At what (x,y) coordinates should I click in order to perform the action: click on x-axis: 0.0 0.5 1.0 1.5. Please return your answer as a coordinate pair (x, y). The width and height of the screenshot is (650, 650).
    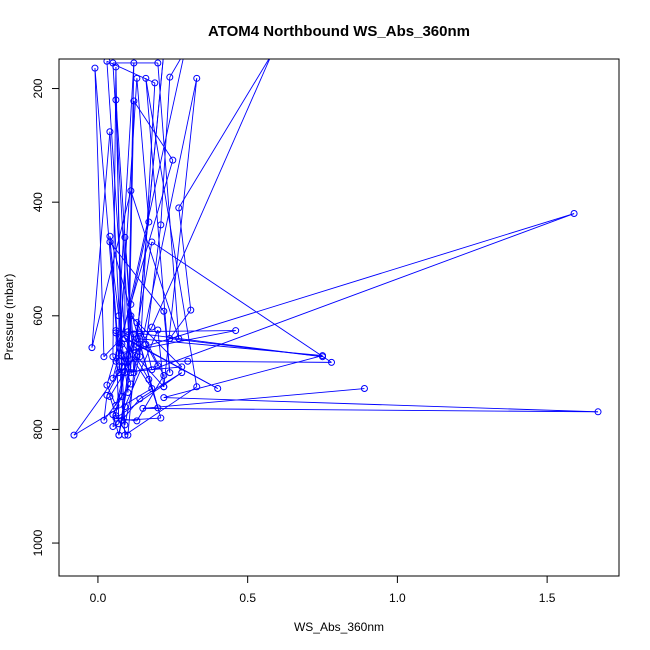
    Looking at the image, I should click on (323, 590).